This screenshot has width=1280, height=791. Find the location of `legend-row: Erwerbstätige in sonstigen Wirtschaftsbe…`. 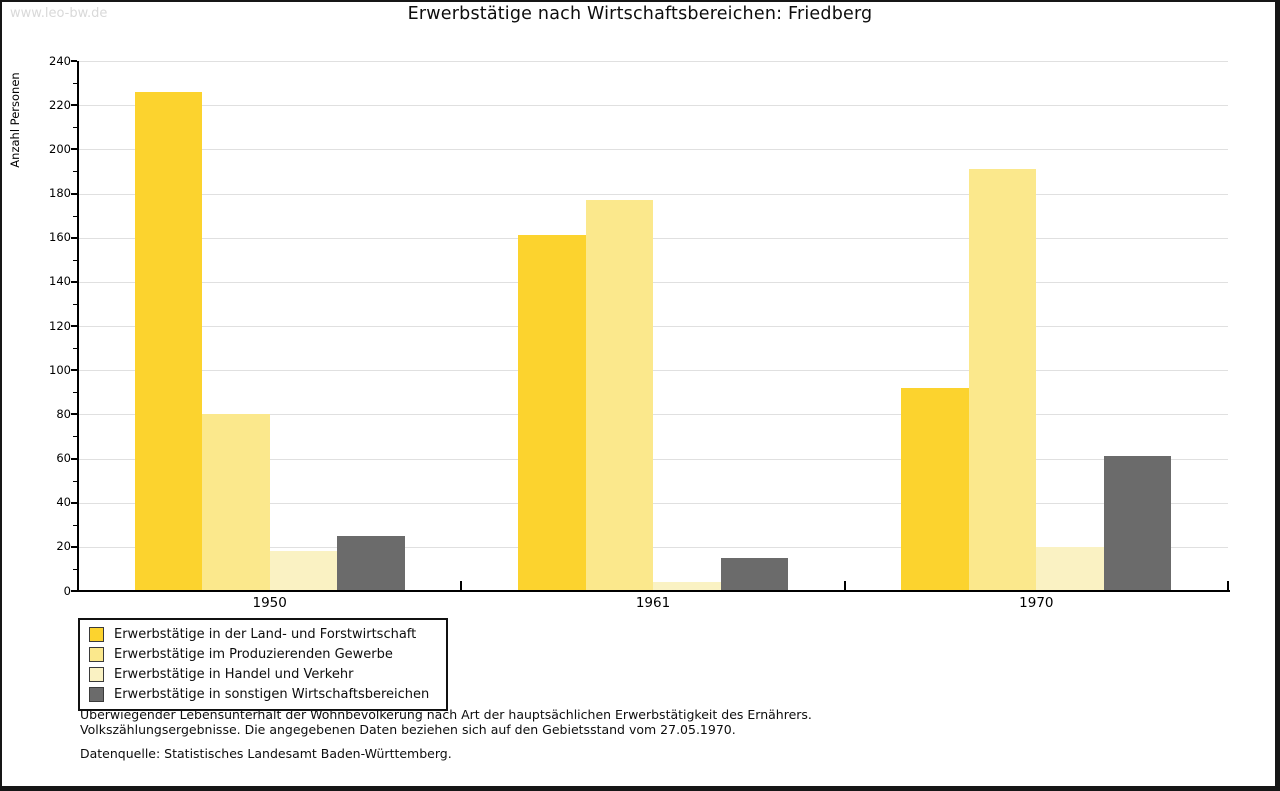

legend-row: Erwerbstätige in sonstigen Wirtschaftsbe… is located at coordinates (263, 694).